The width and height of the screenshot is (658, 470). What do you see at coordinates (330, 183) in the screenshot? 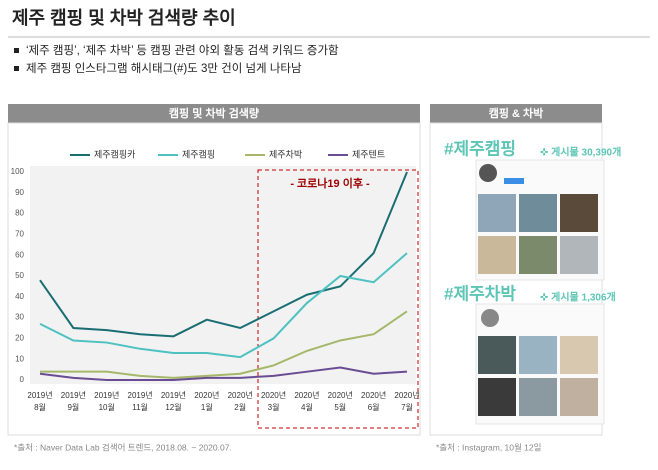
I see `annotation: - 코로나19 이후 -` at bounding box center [330, 183].